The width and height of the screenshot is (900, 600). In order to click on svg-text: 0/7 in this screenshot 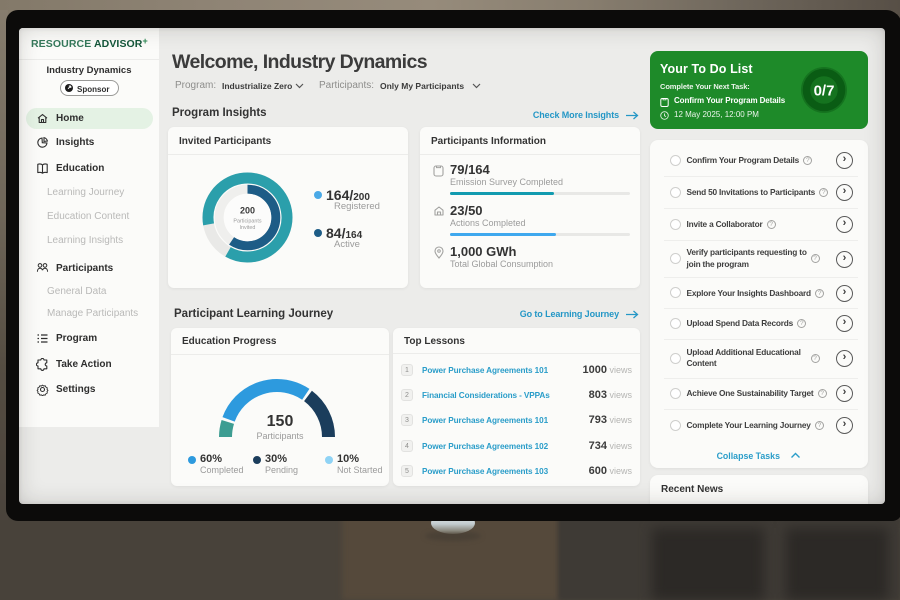, I will do `click(824, 91)`.